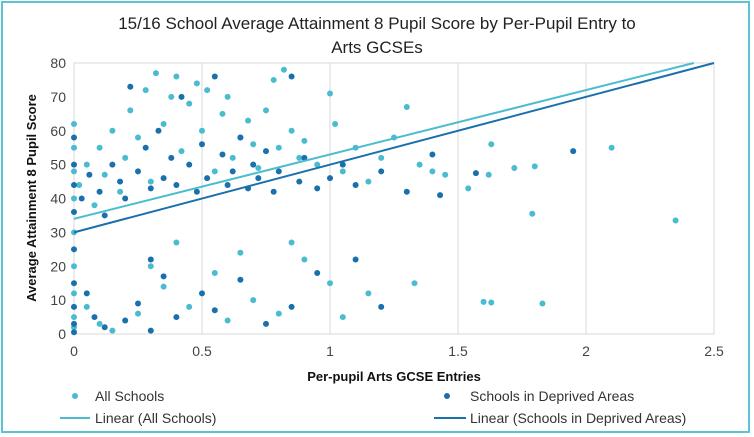 The image size is (754, 437). Describe the element at coordinates (458, 351) in the screenshot. I see `x-tick-label: 1.5` at that location.